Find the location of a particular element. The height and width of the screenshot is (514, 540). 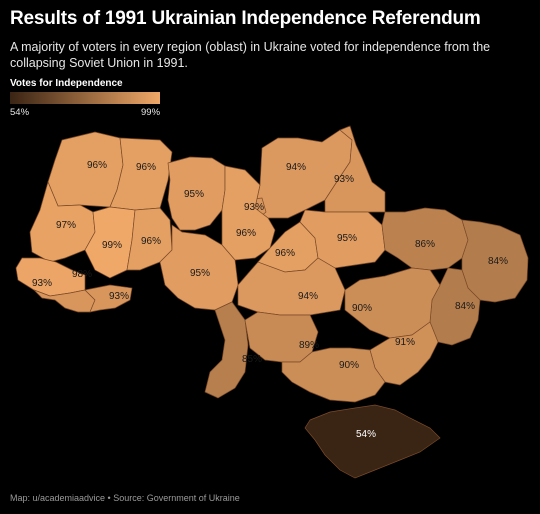

legend-min-label: 54% is located at coordinates (20, 112).